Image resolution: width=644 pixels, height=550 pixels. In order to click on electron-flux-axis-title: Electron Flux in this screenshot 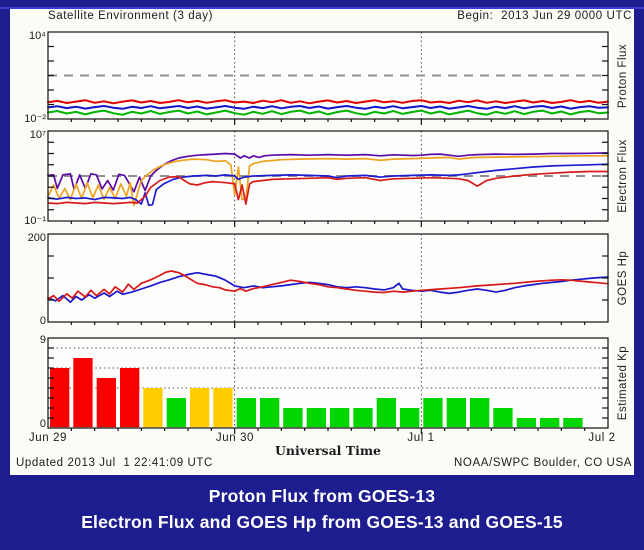, I will do `click(623, 176)`.